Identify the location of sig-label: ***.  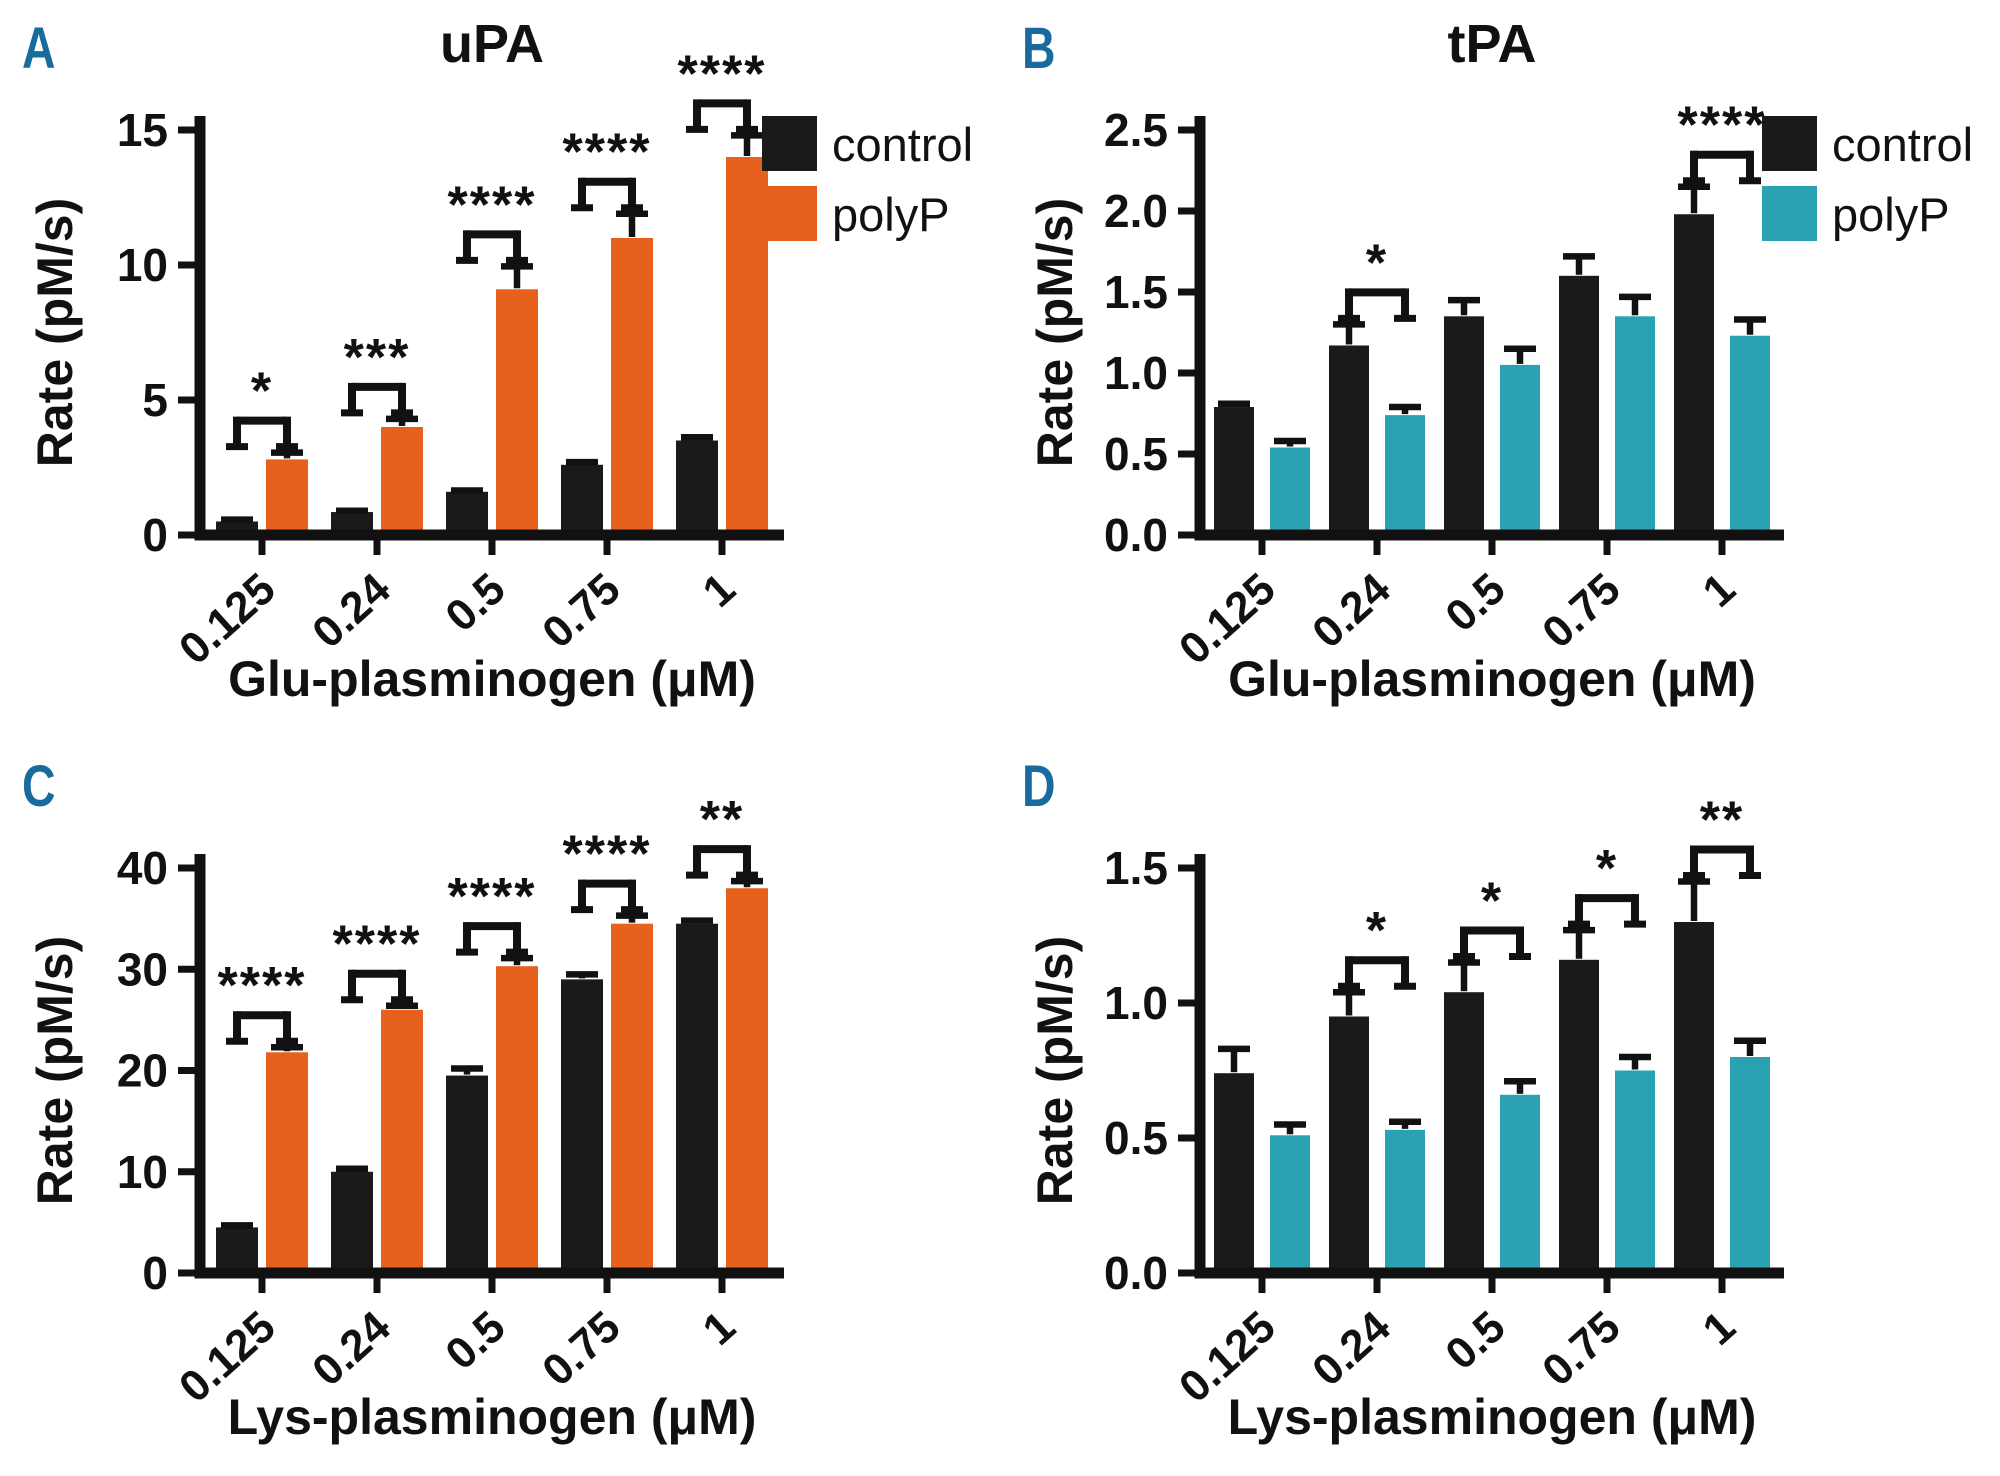
(377, 358).